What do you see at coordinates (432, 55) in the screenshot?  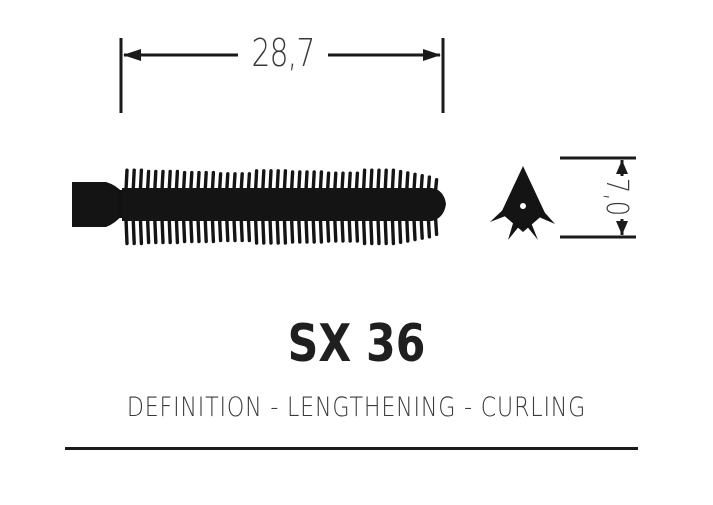 I see `length-arrow-right` at bounding box center [432, 55].